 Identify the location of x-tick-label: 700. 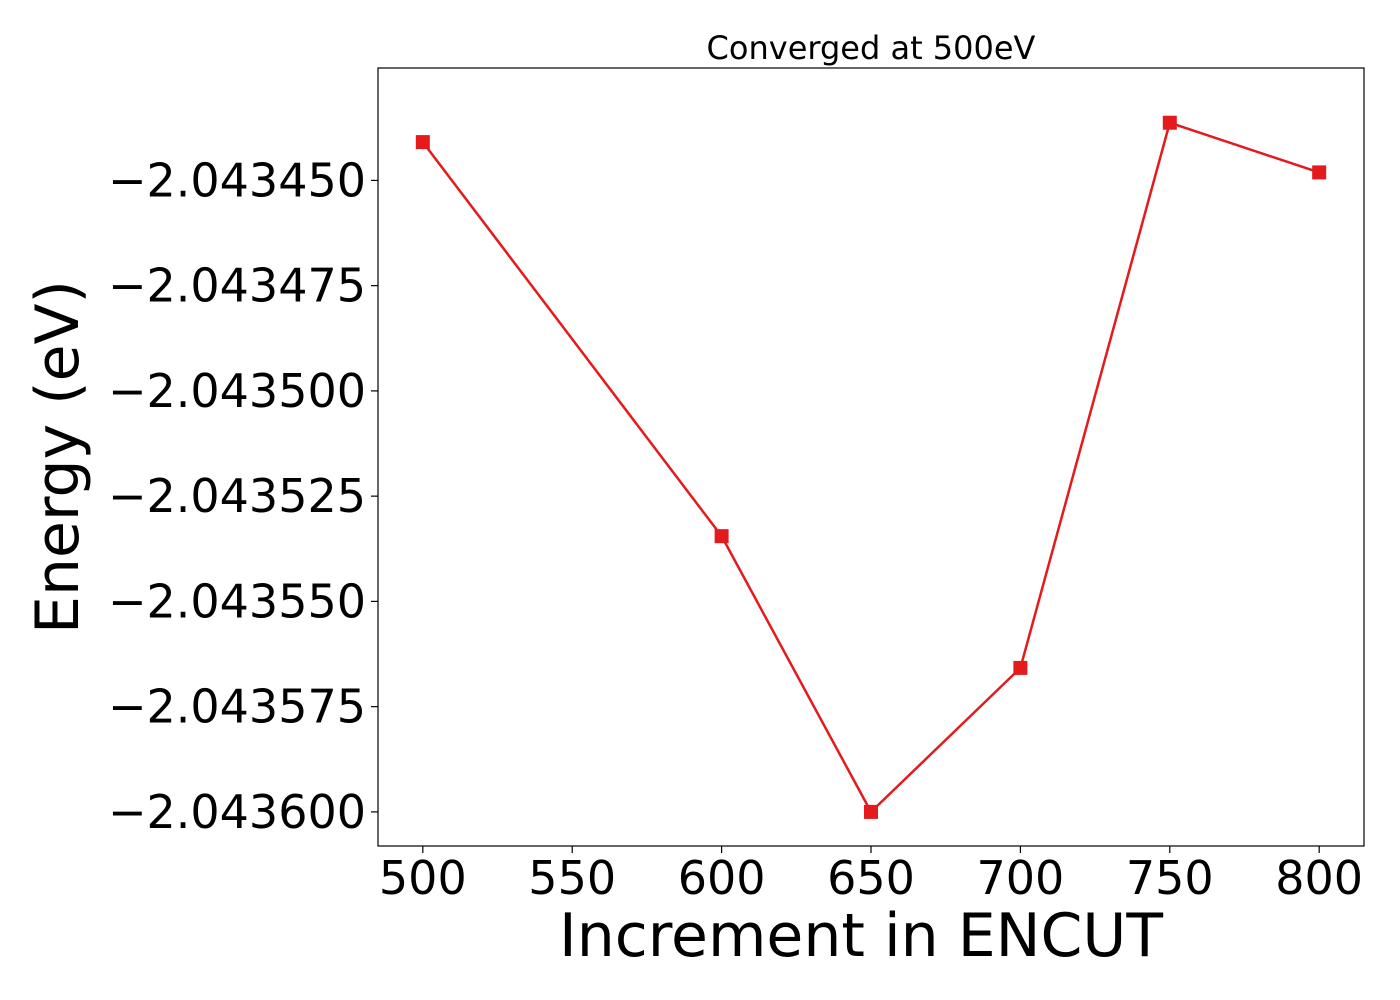
(1020, 878).